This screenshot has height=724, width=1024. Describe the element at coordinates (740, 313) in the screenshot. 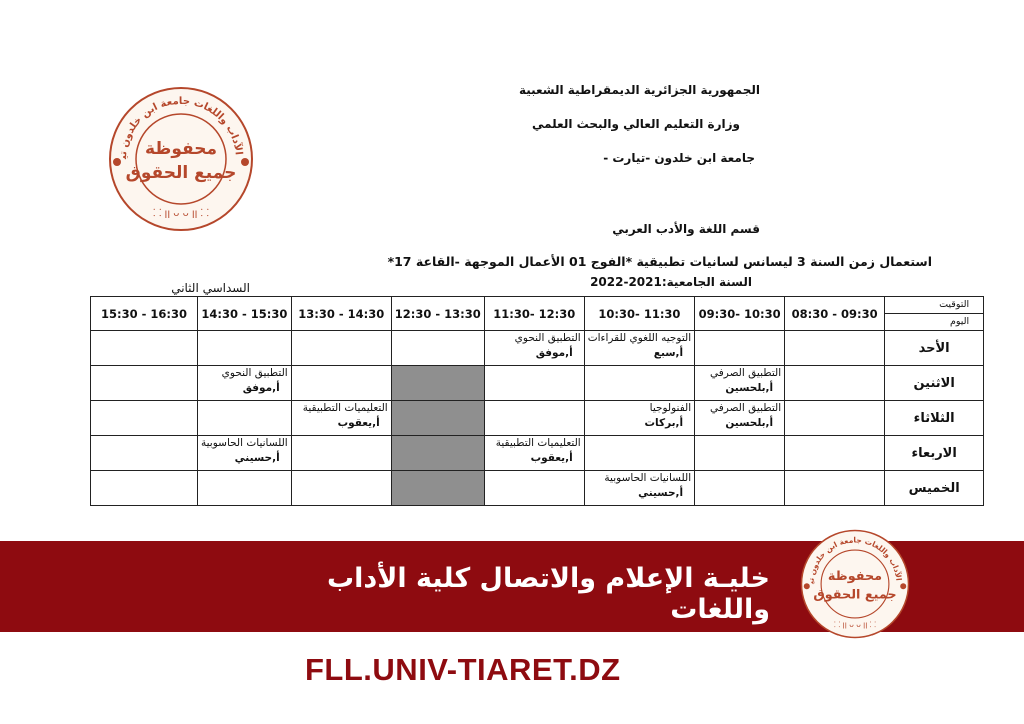

I see `time-slot-header: 10:30 -09:30` at that location.